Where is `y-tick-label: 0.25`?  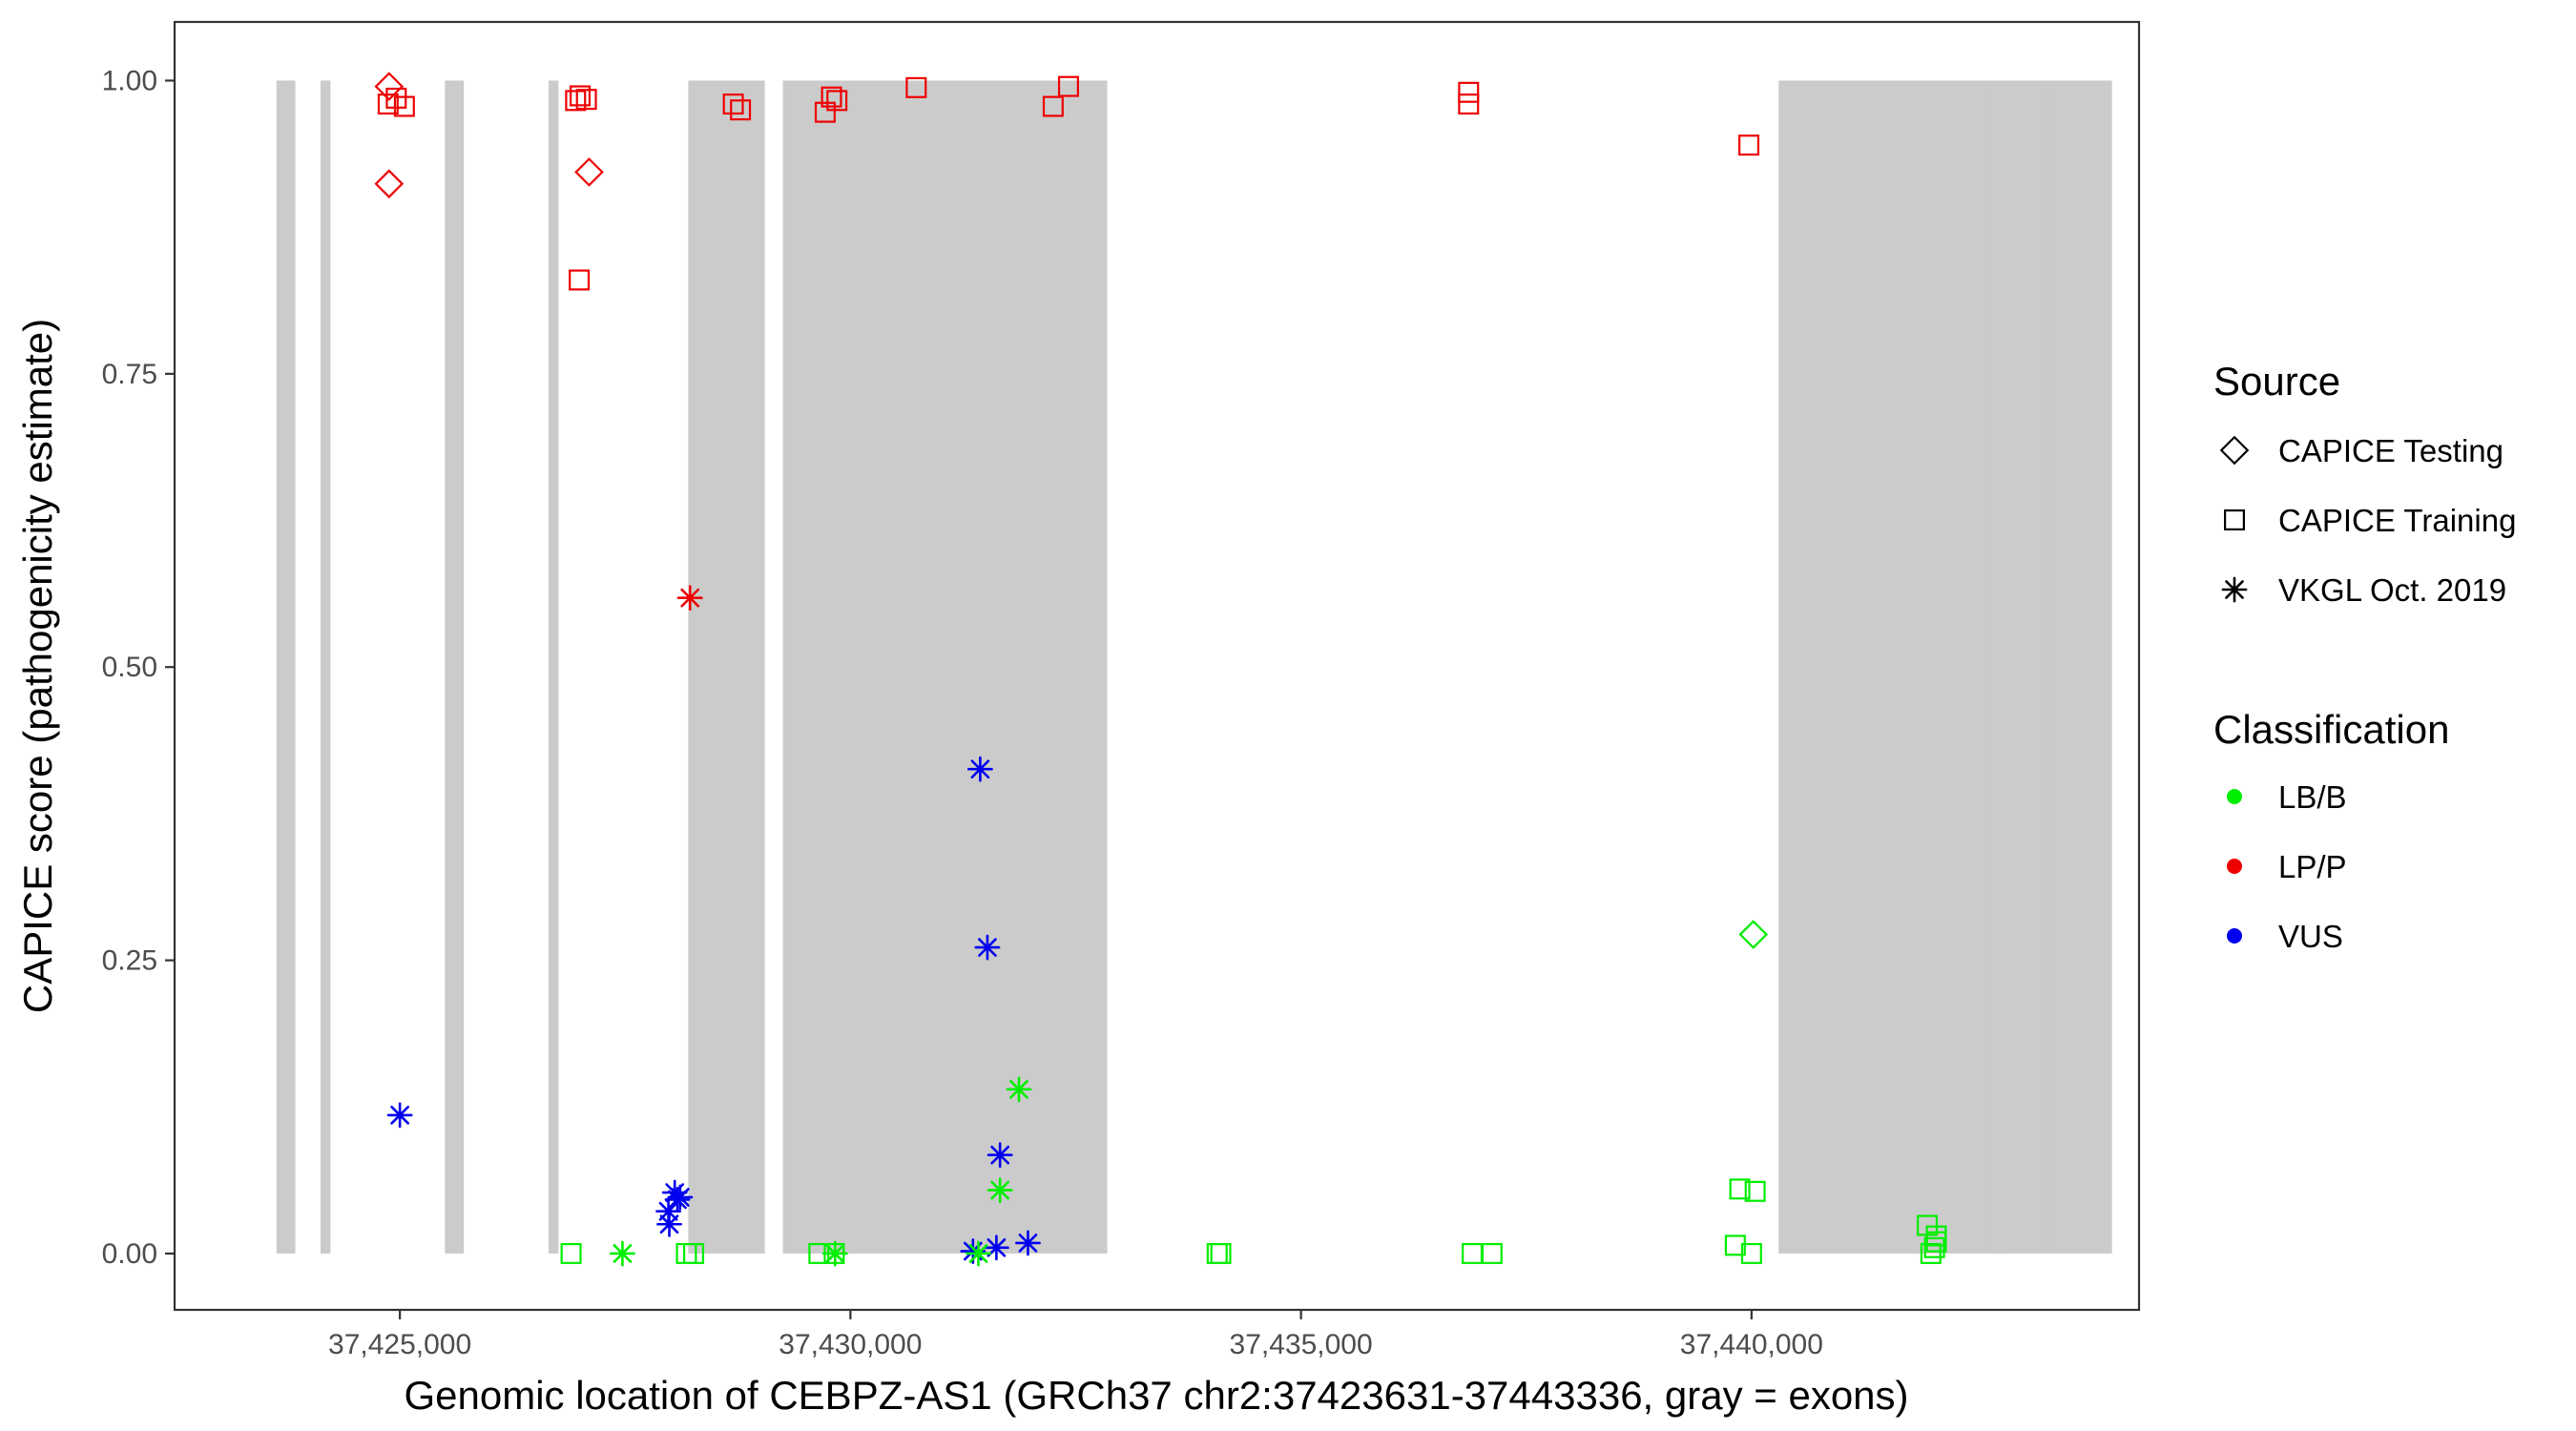
y-tick-label: 0.25 is located at coordinates (129, 961).